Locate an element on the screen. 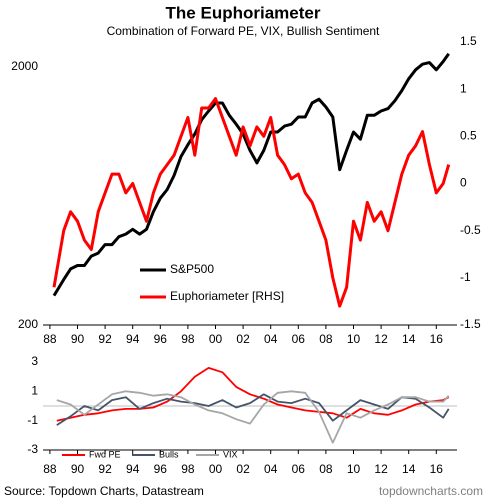  chart-title: The Euphoriameter is located at coordinates (243, 12).